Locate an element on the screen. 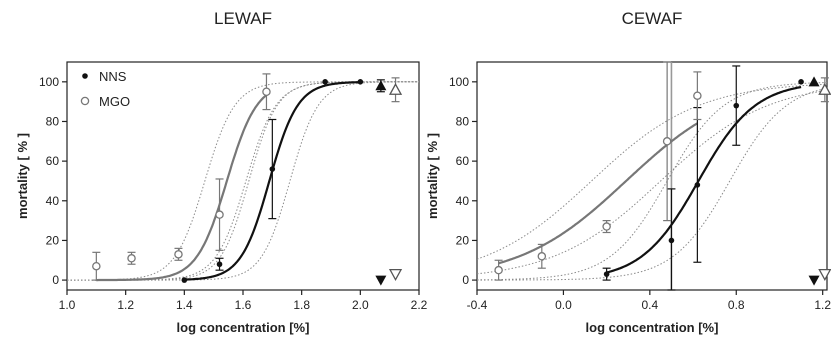 The height and width of the screenshot is (338, 831). x-tick-label: 1.0 is located at coordinates (67, 305).